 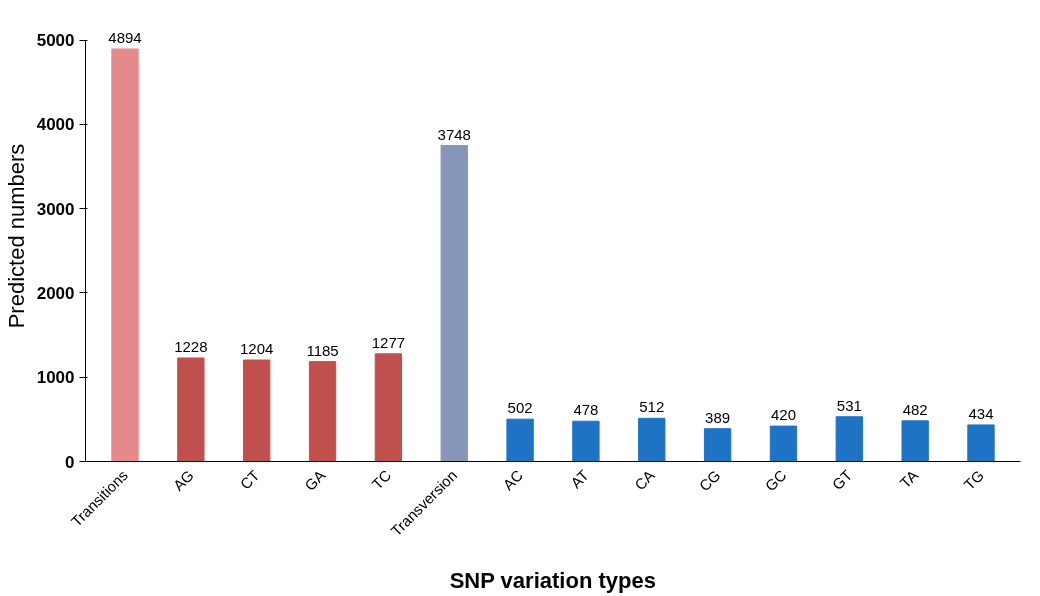 I want to click on data-label: 482, so click(x=915, y=409).